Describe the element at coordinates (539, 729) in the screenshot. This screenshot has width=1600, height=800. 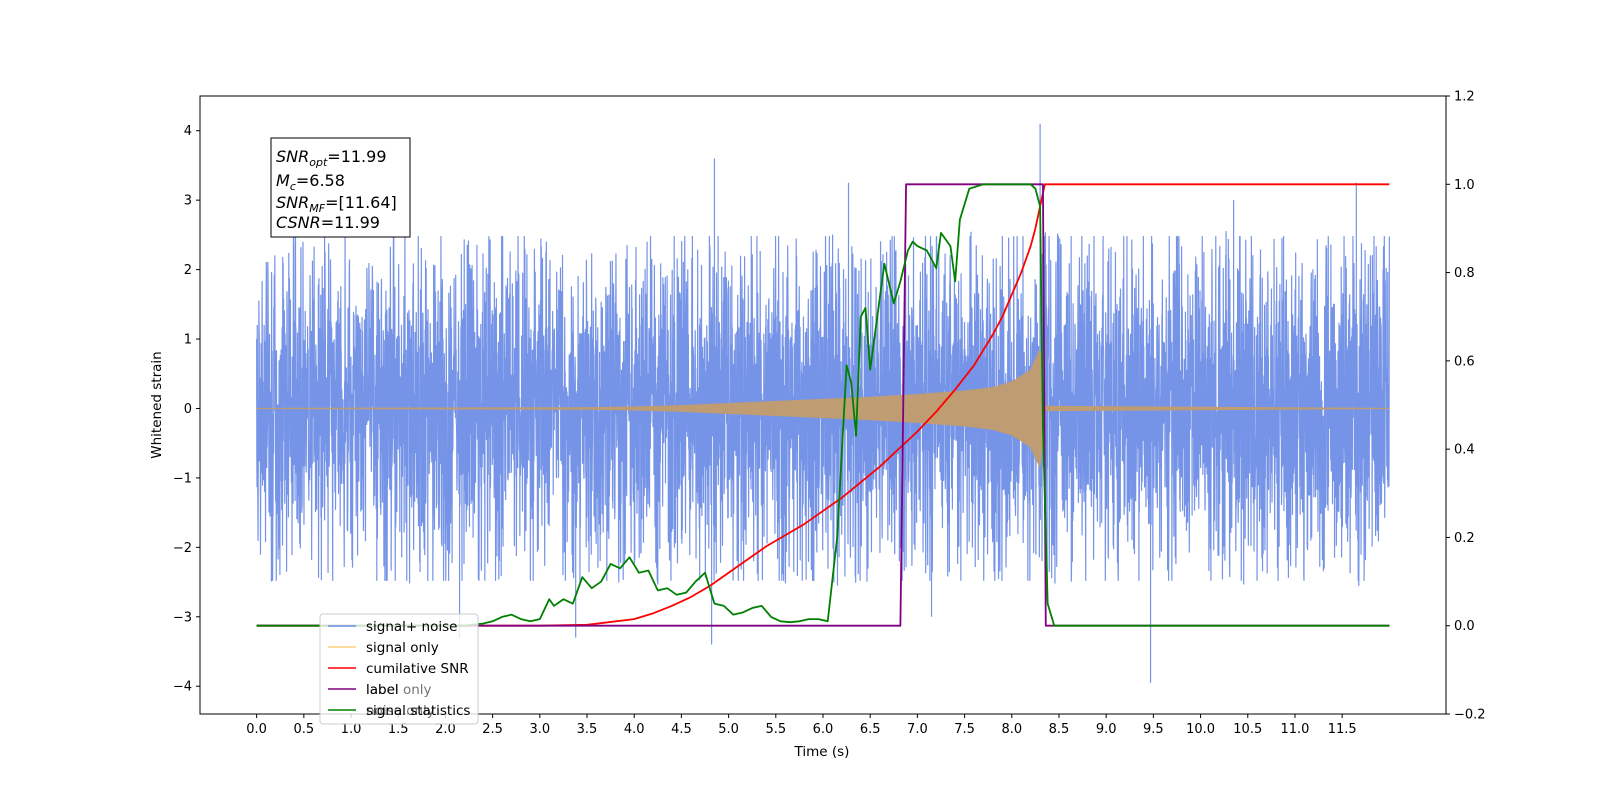
I see `x-tick-label: 3.0` at that location.